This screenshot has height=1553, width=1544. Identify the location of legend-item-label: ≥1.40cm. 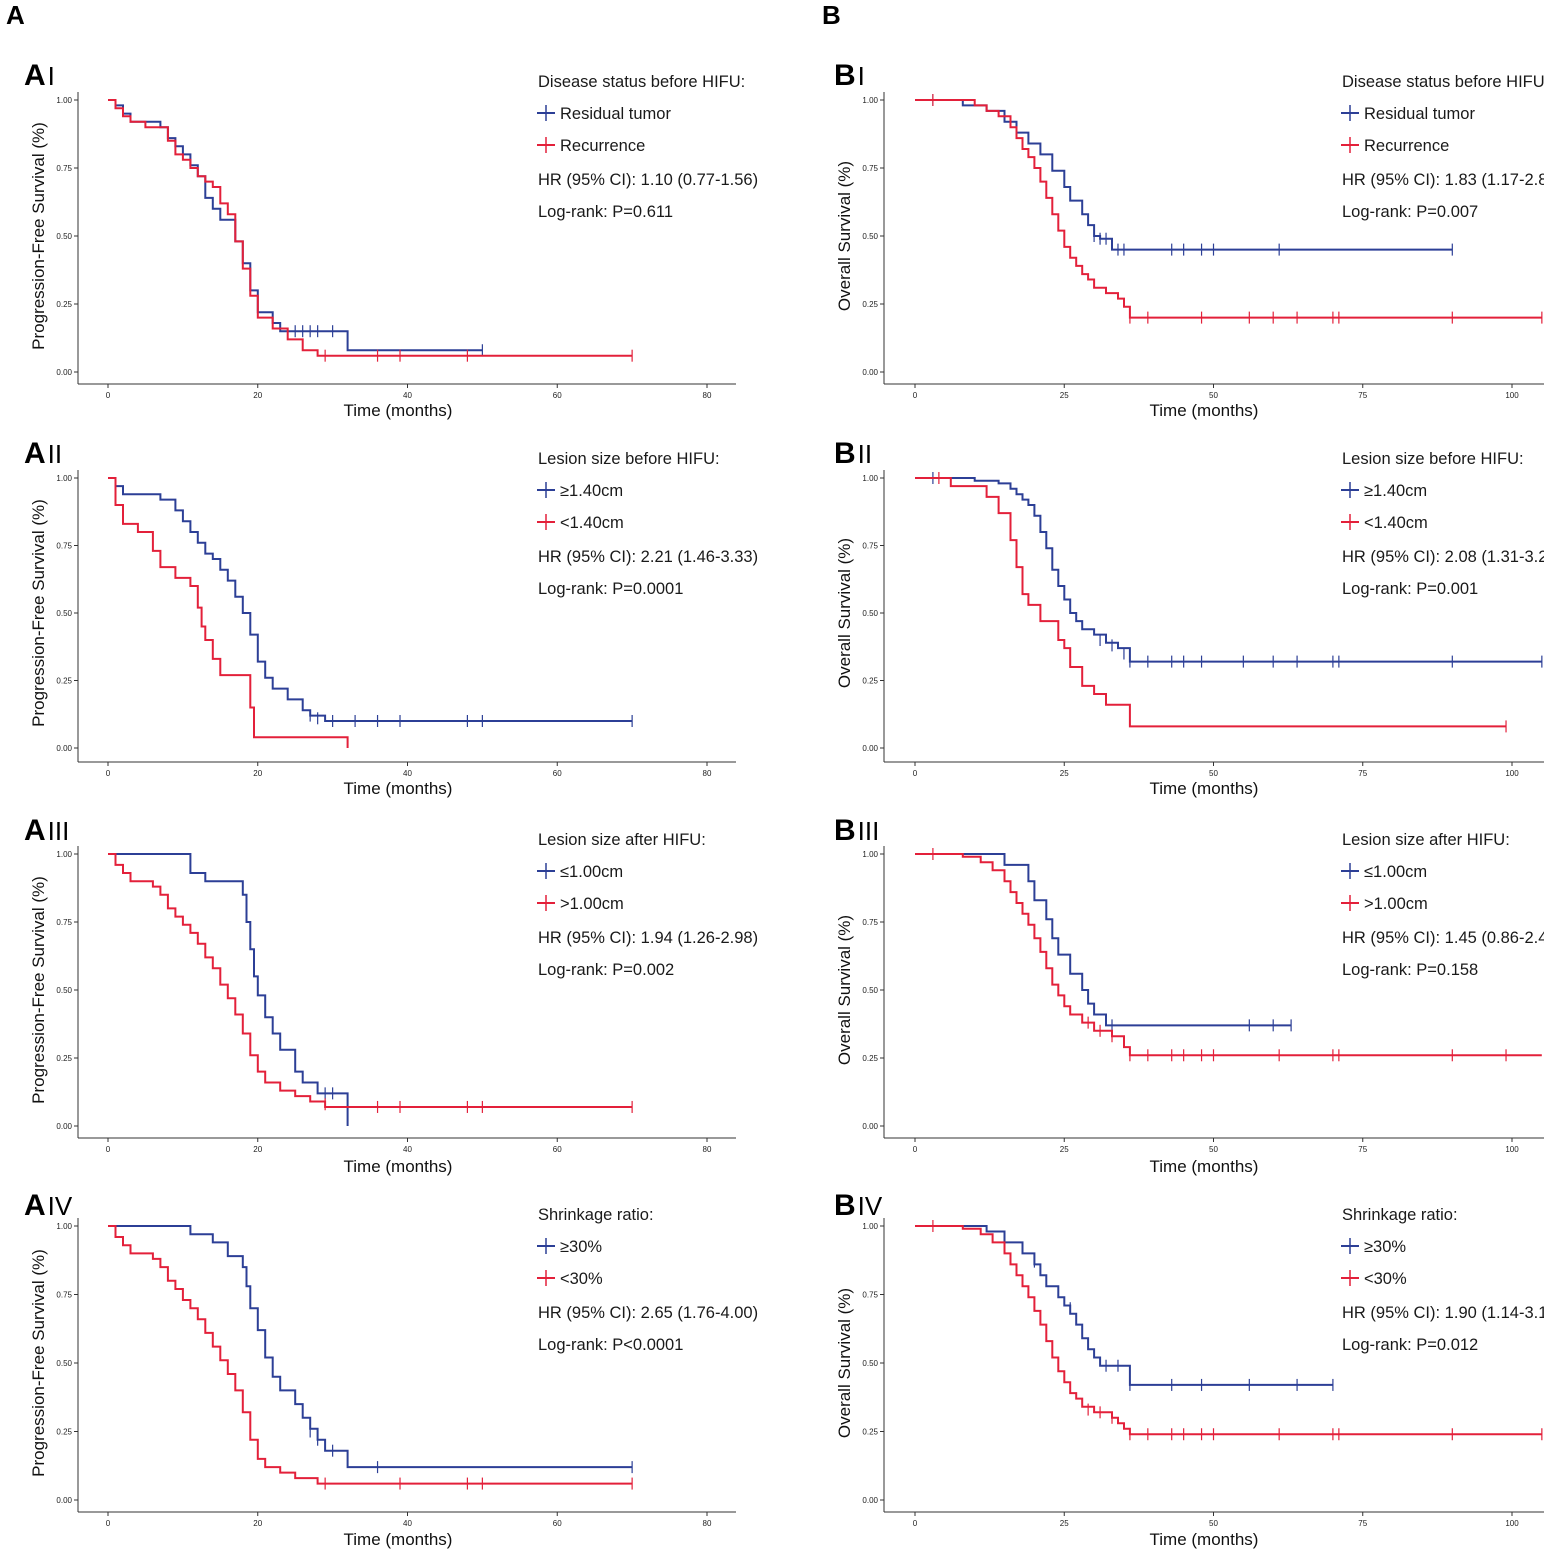
(1395, 491).